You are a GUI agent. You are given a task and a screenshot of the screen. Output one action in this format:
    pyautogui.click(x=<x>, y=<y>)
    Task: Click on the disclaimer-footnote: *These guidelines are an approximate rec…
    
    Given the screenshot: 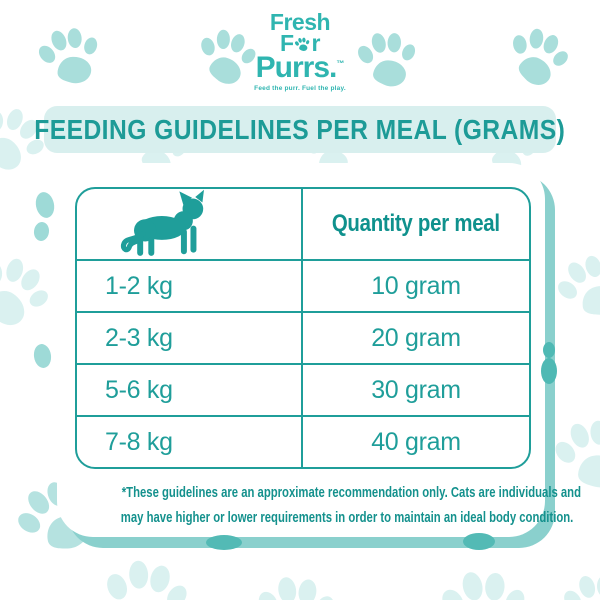 What is the action you would take?
    pyautogui.click(x=319, y=506)
    